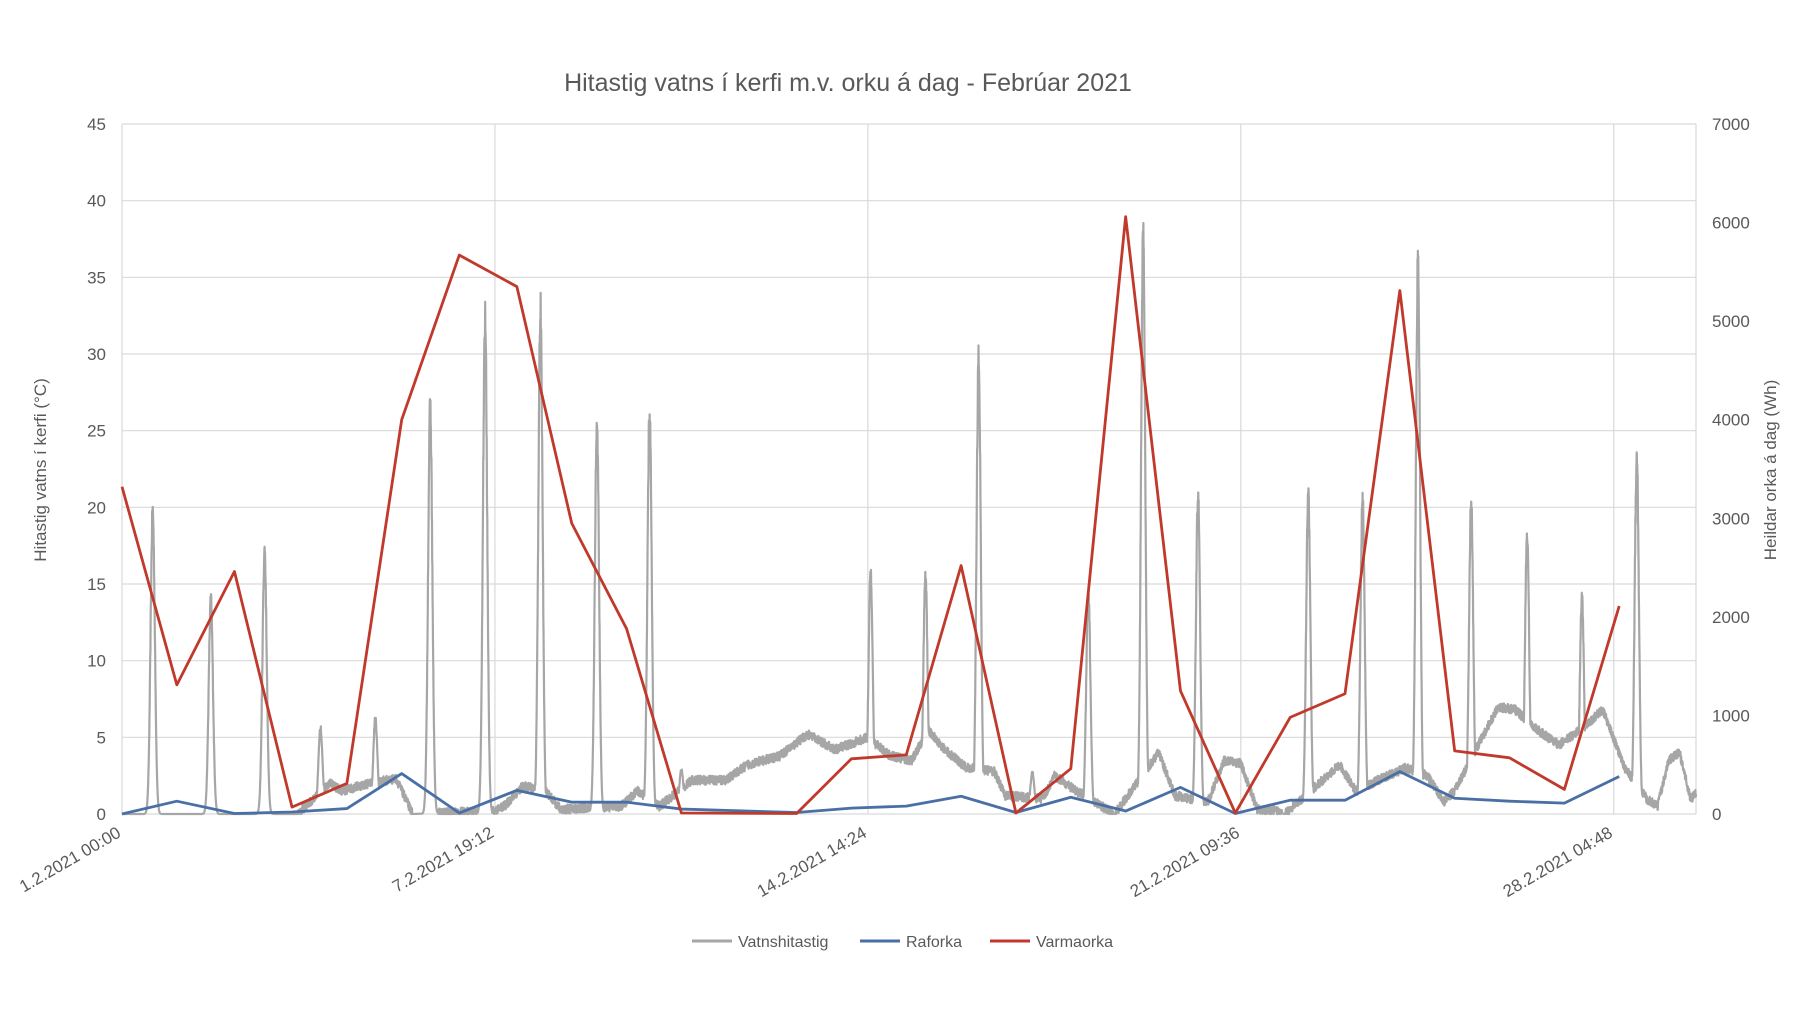 Image resolution: width=1800 pixels, height=1013 pixels. What do you see at coordinates (1074, 942) in the screenshot?
I see `legend-label: Varmaorka` at bounding box center [1074, 942].